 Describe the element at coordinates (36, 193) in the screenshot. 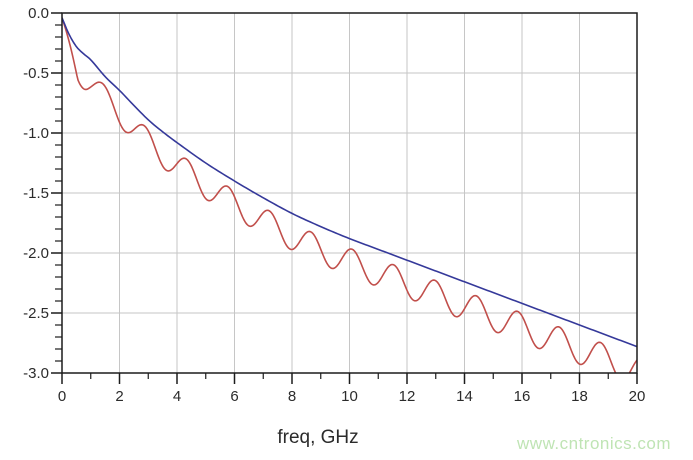

I see `y-tick-label: -1.5` at that location.